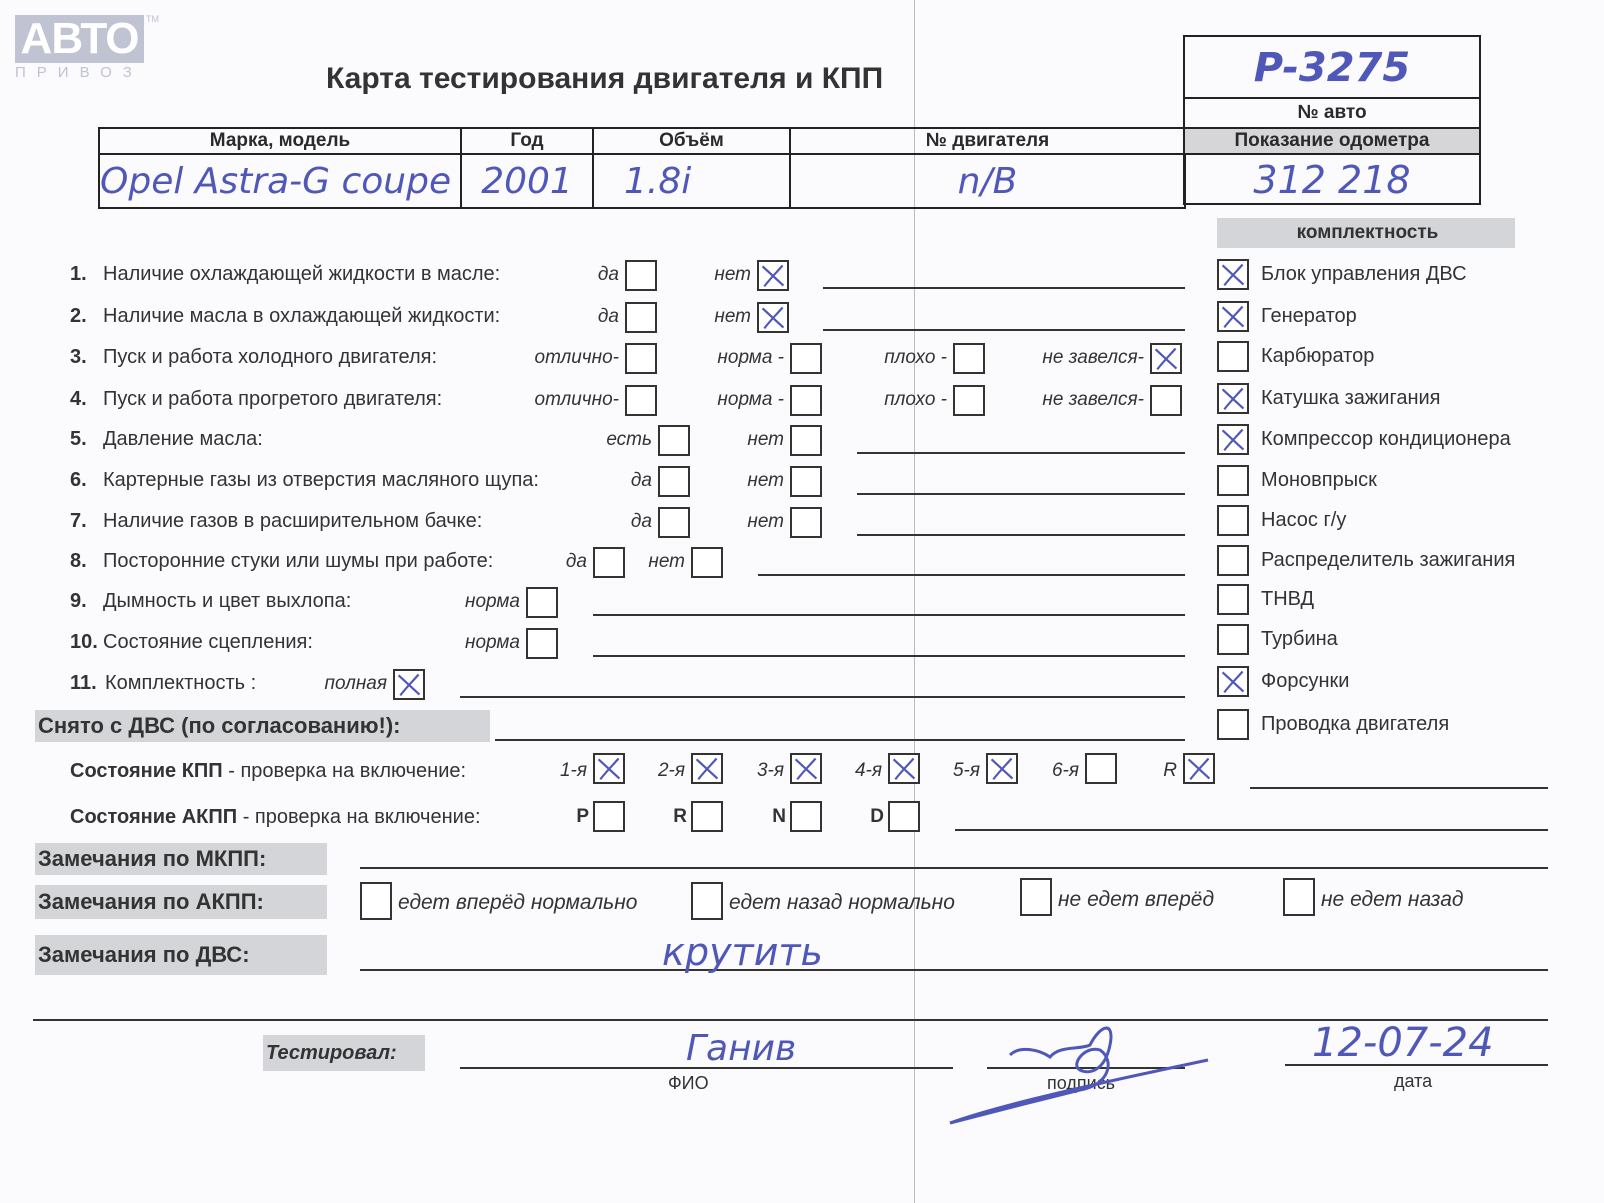  What do you see at coordinates (1403, 1043) in the screenshot?
I see `date-value: 12-07-24` at bounding box center [1403, 1043].